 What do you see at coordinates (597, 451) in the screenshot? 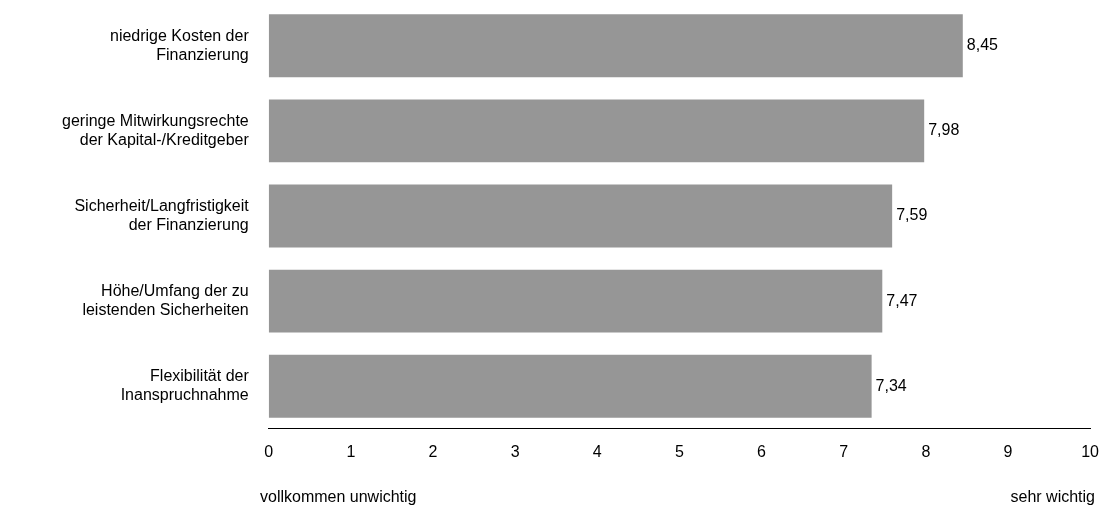
I see `x-tick-label: 4` at bounding box center [597, 451].